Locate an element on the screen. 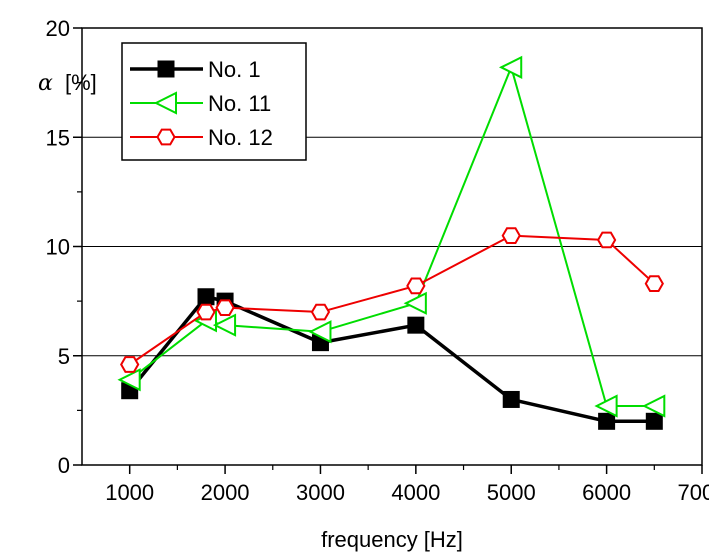 This screenshot has width=709, height=554. x-tick-label: 7000 is located at coordinates (693, 492).